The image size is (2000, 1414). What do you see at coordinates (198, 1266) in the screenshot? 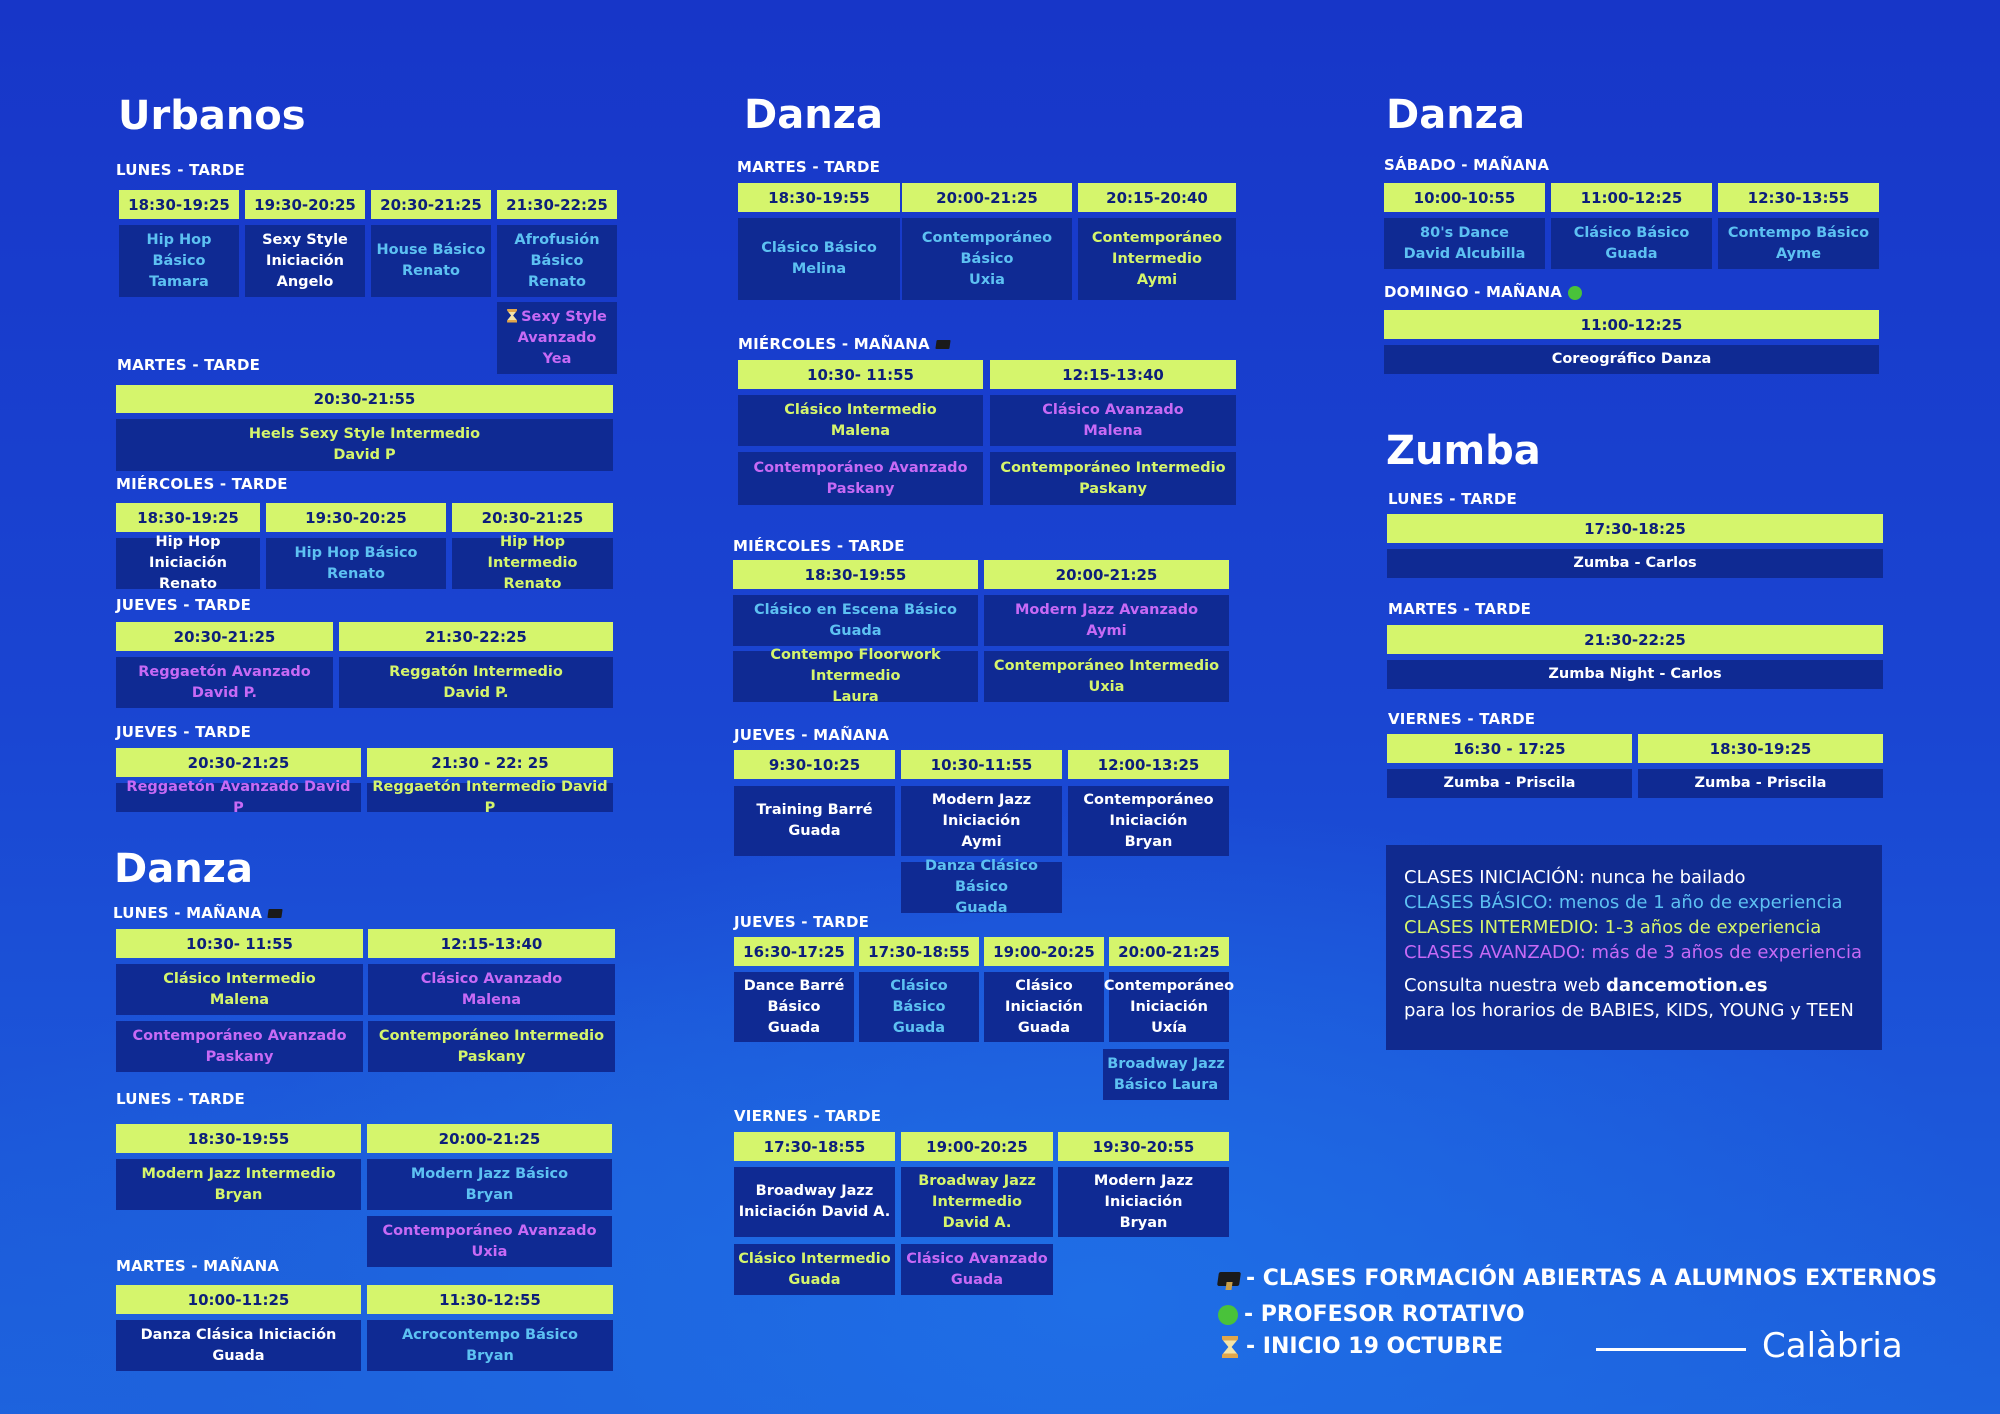
I see `day-label-martes-manana: MARTES - MAÑANA` at bounding box center [198, 1266].